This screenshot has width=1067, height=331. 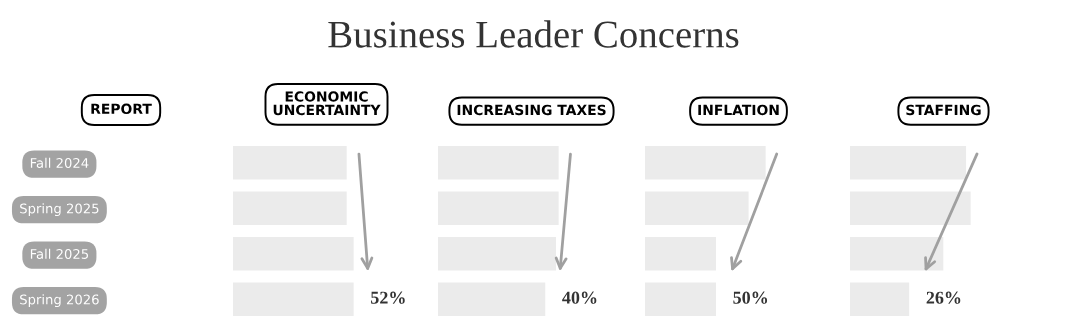 I want to click on y-tick-label: Spring 2026, so click(x=59, y=301).